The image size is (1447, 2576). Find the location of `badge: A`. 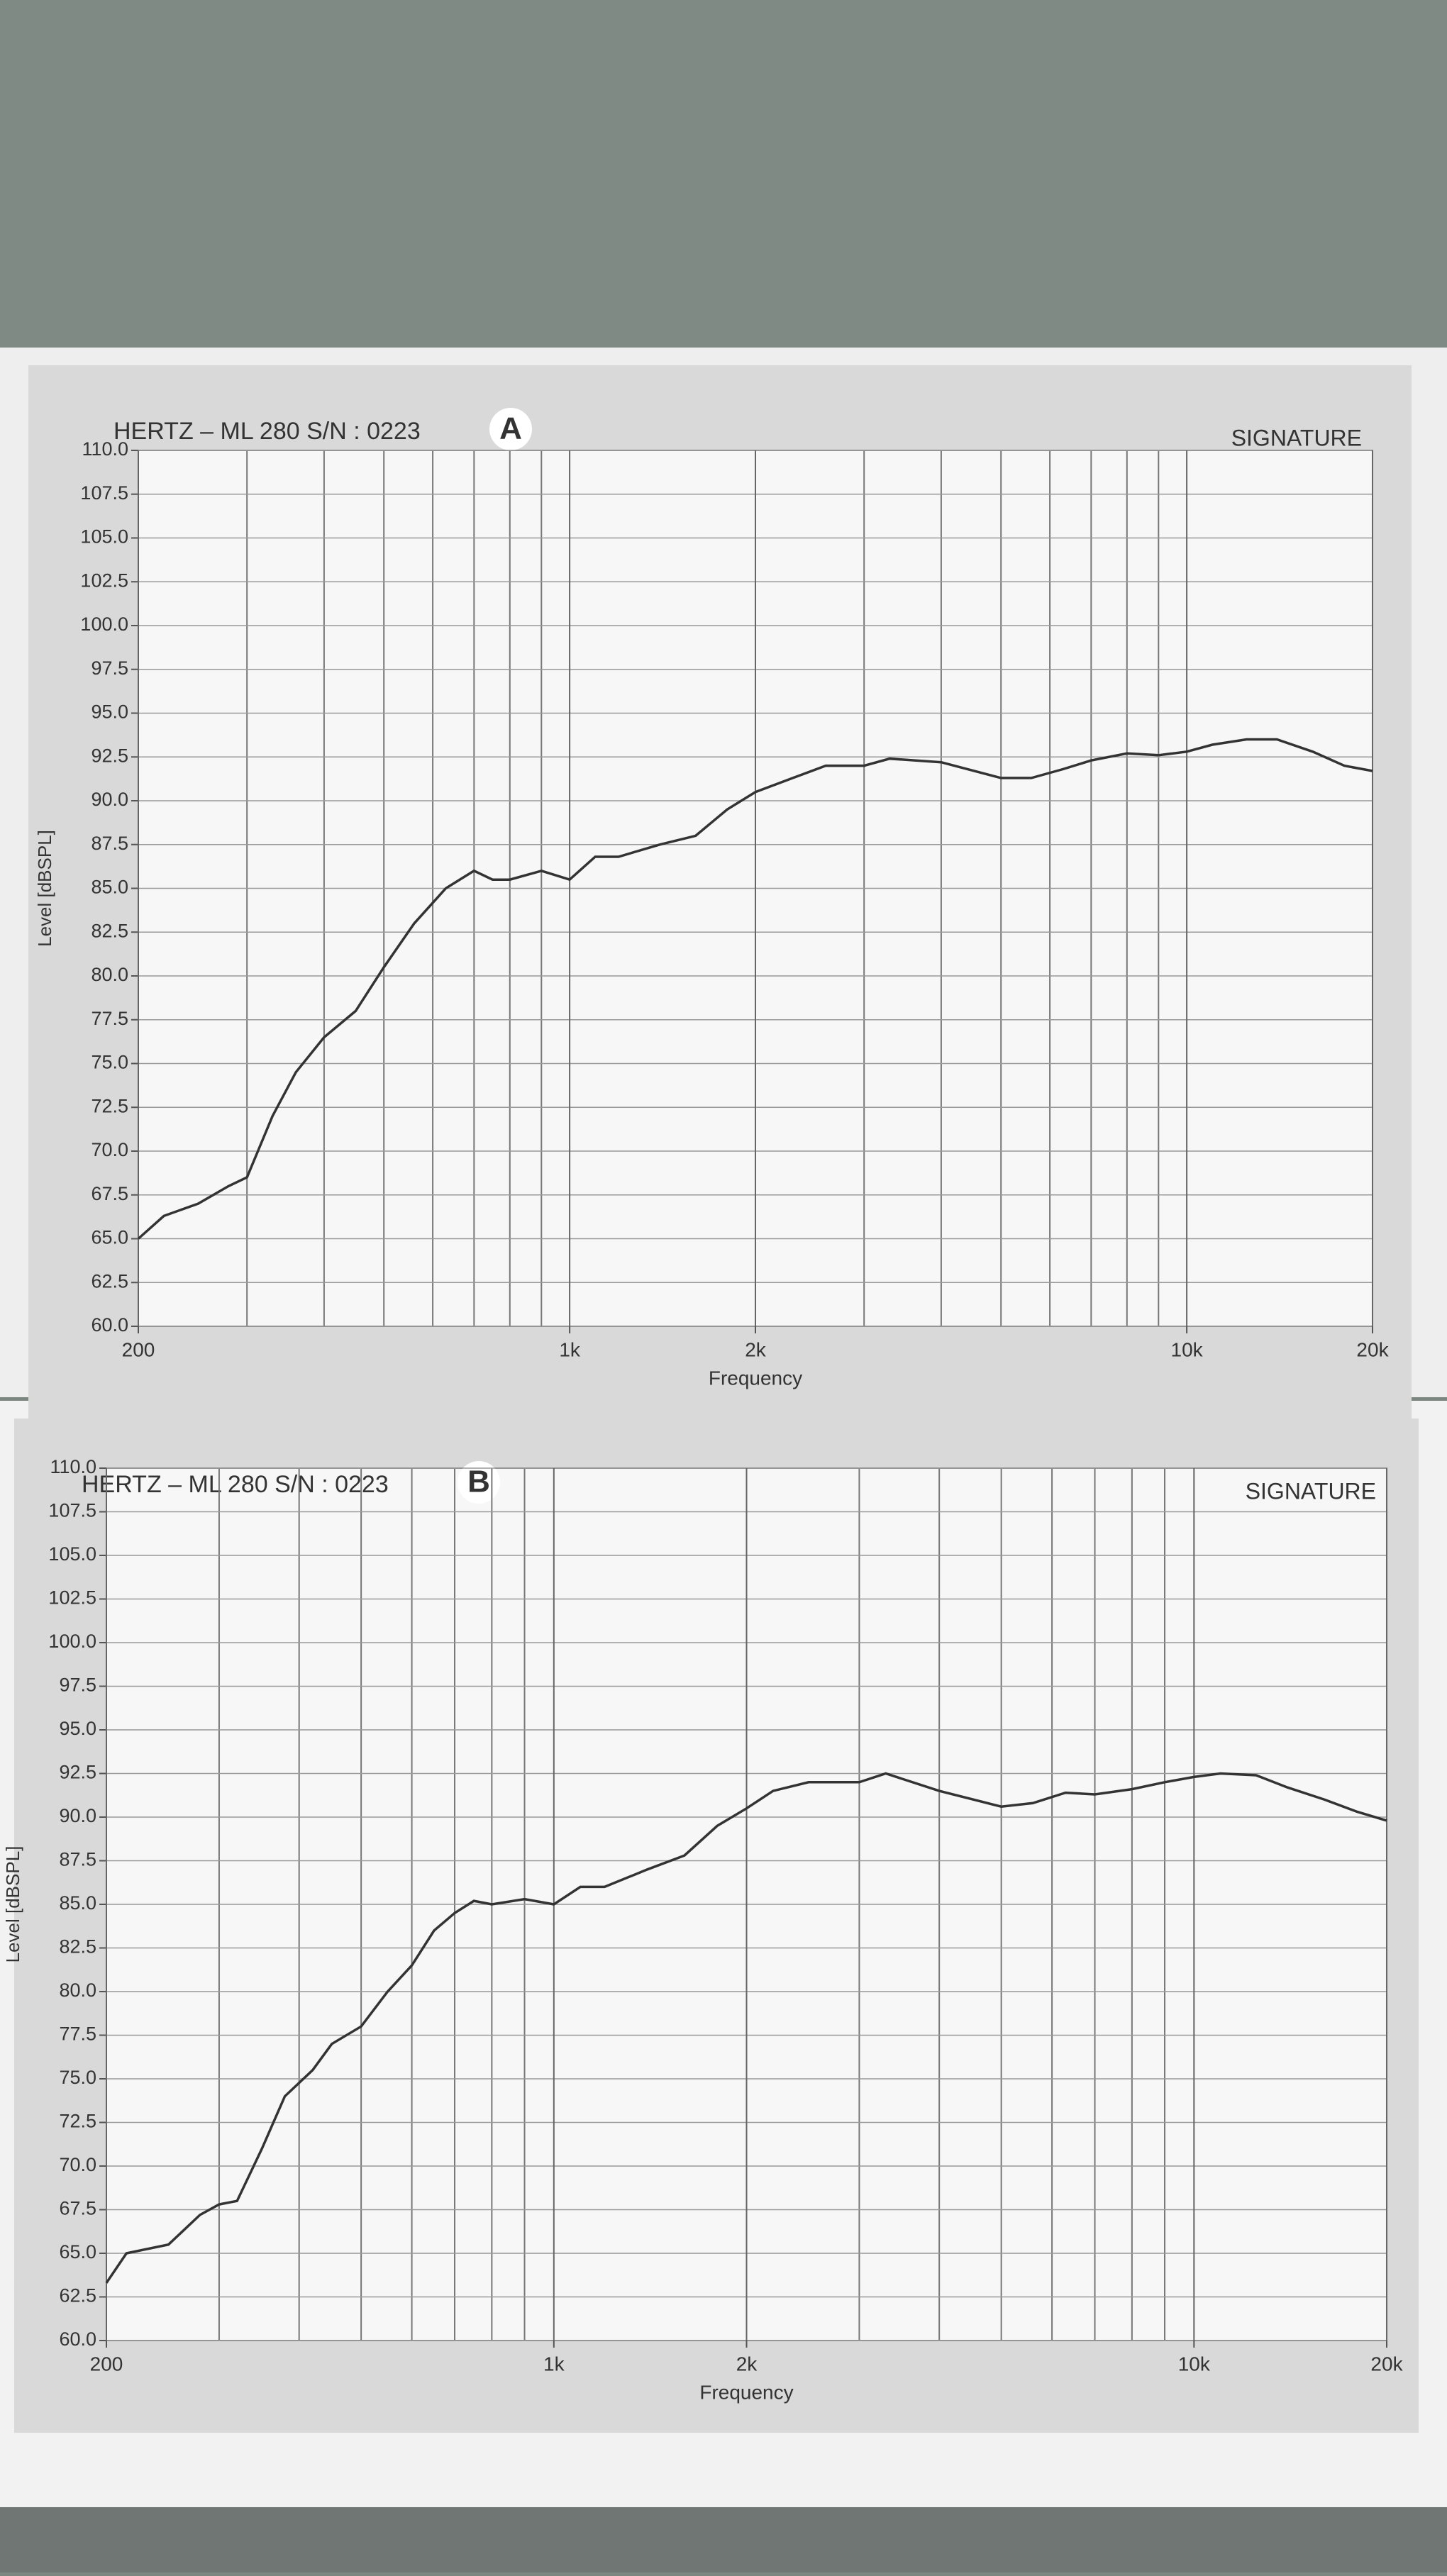

badge: A is located at coordinates (511, 429).